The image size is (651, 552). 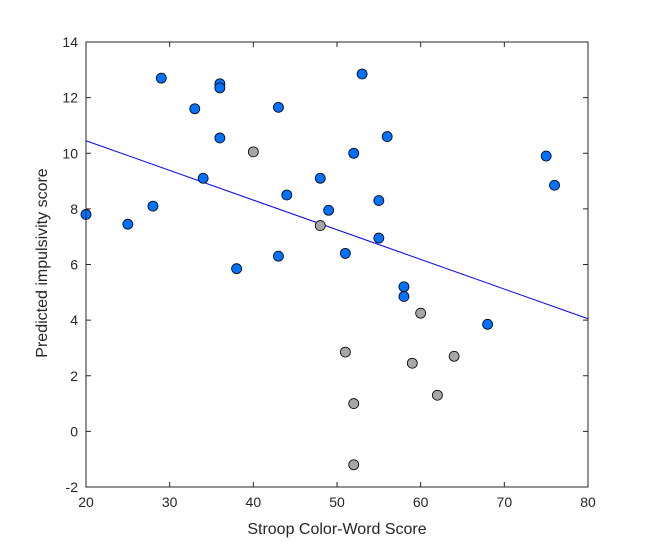 I want to click on x-tick-label: 40, so click(x=254, y=502).